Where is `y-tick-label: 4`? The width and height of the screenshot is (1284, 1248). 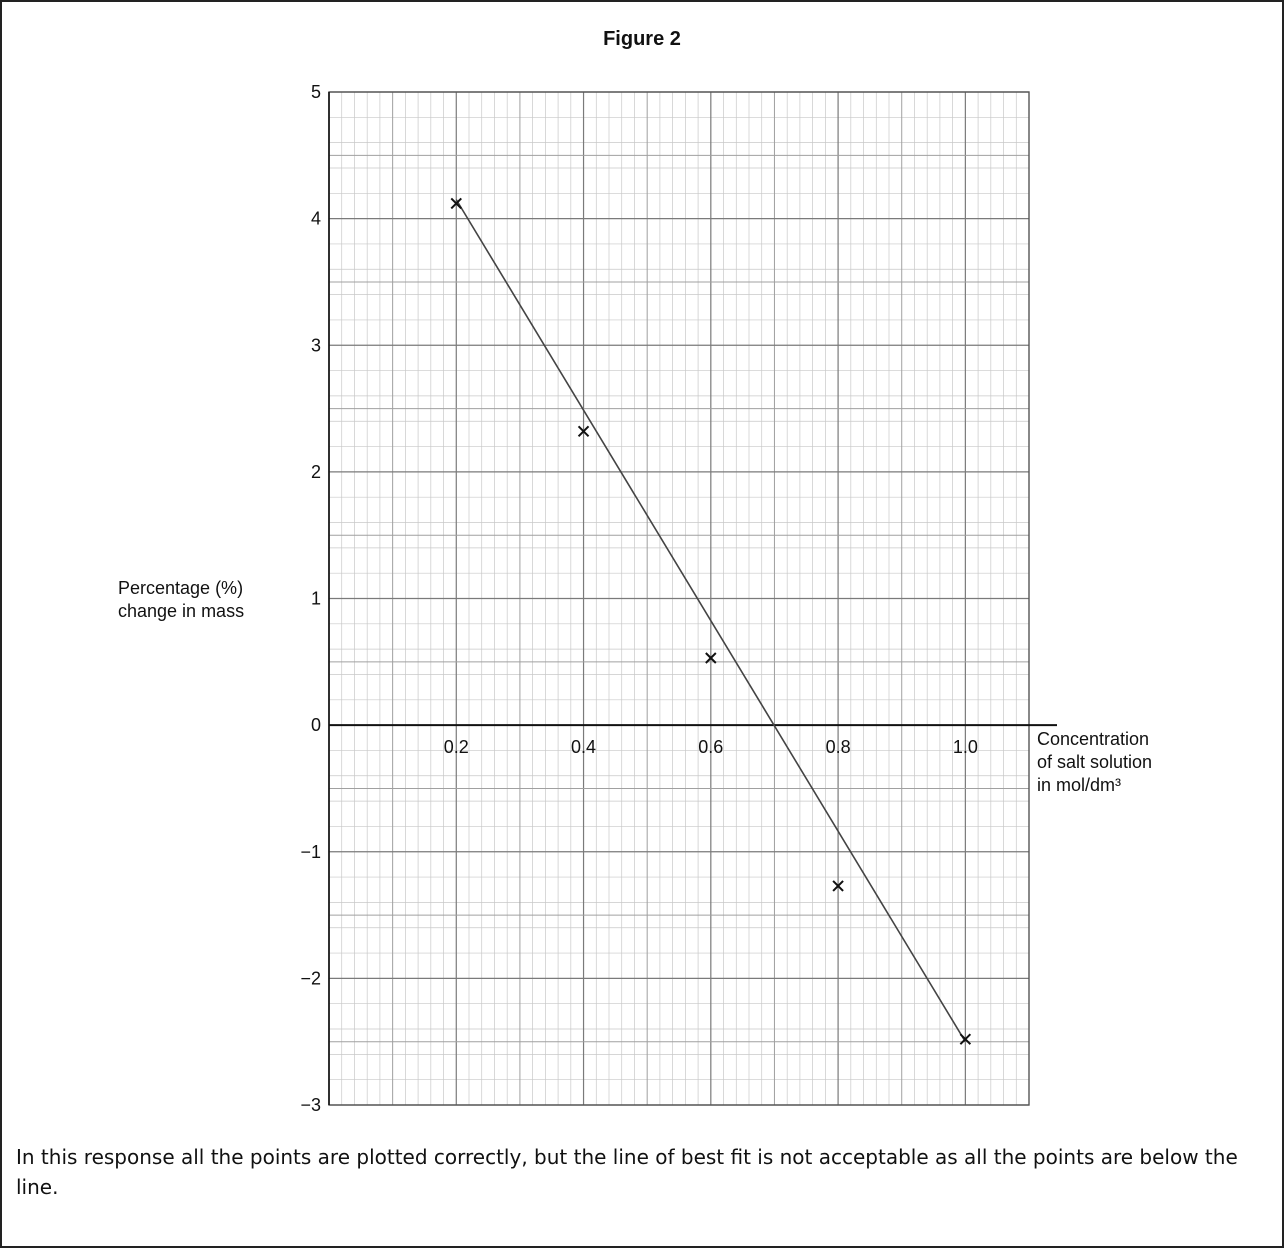 y-tick-label: 4 is located at coordinates (316, 219).